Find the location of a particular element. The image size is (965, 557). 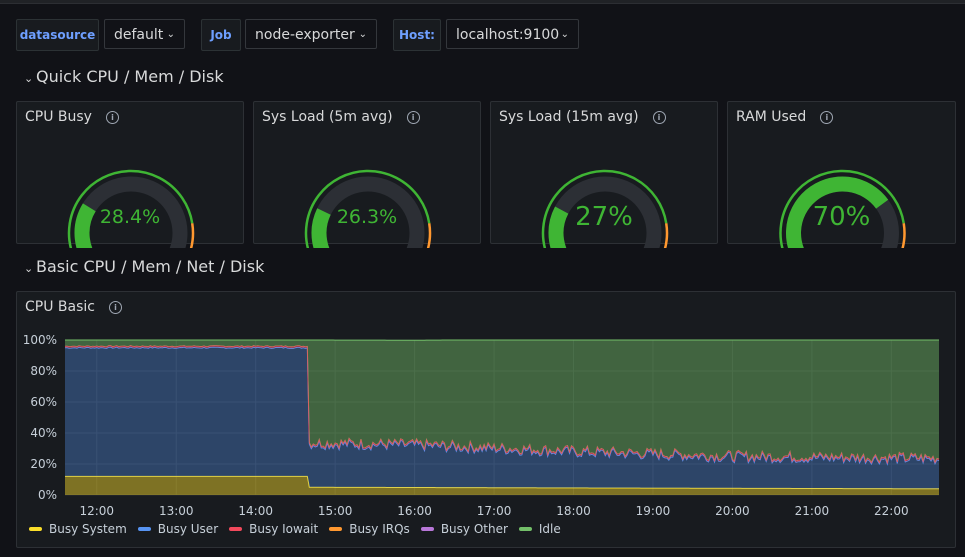

y-tick-label: 80% is located at coordinates (43, 371).